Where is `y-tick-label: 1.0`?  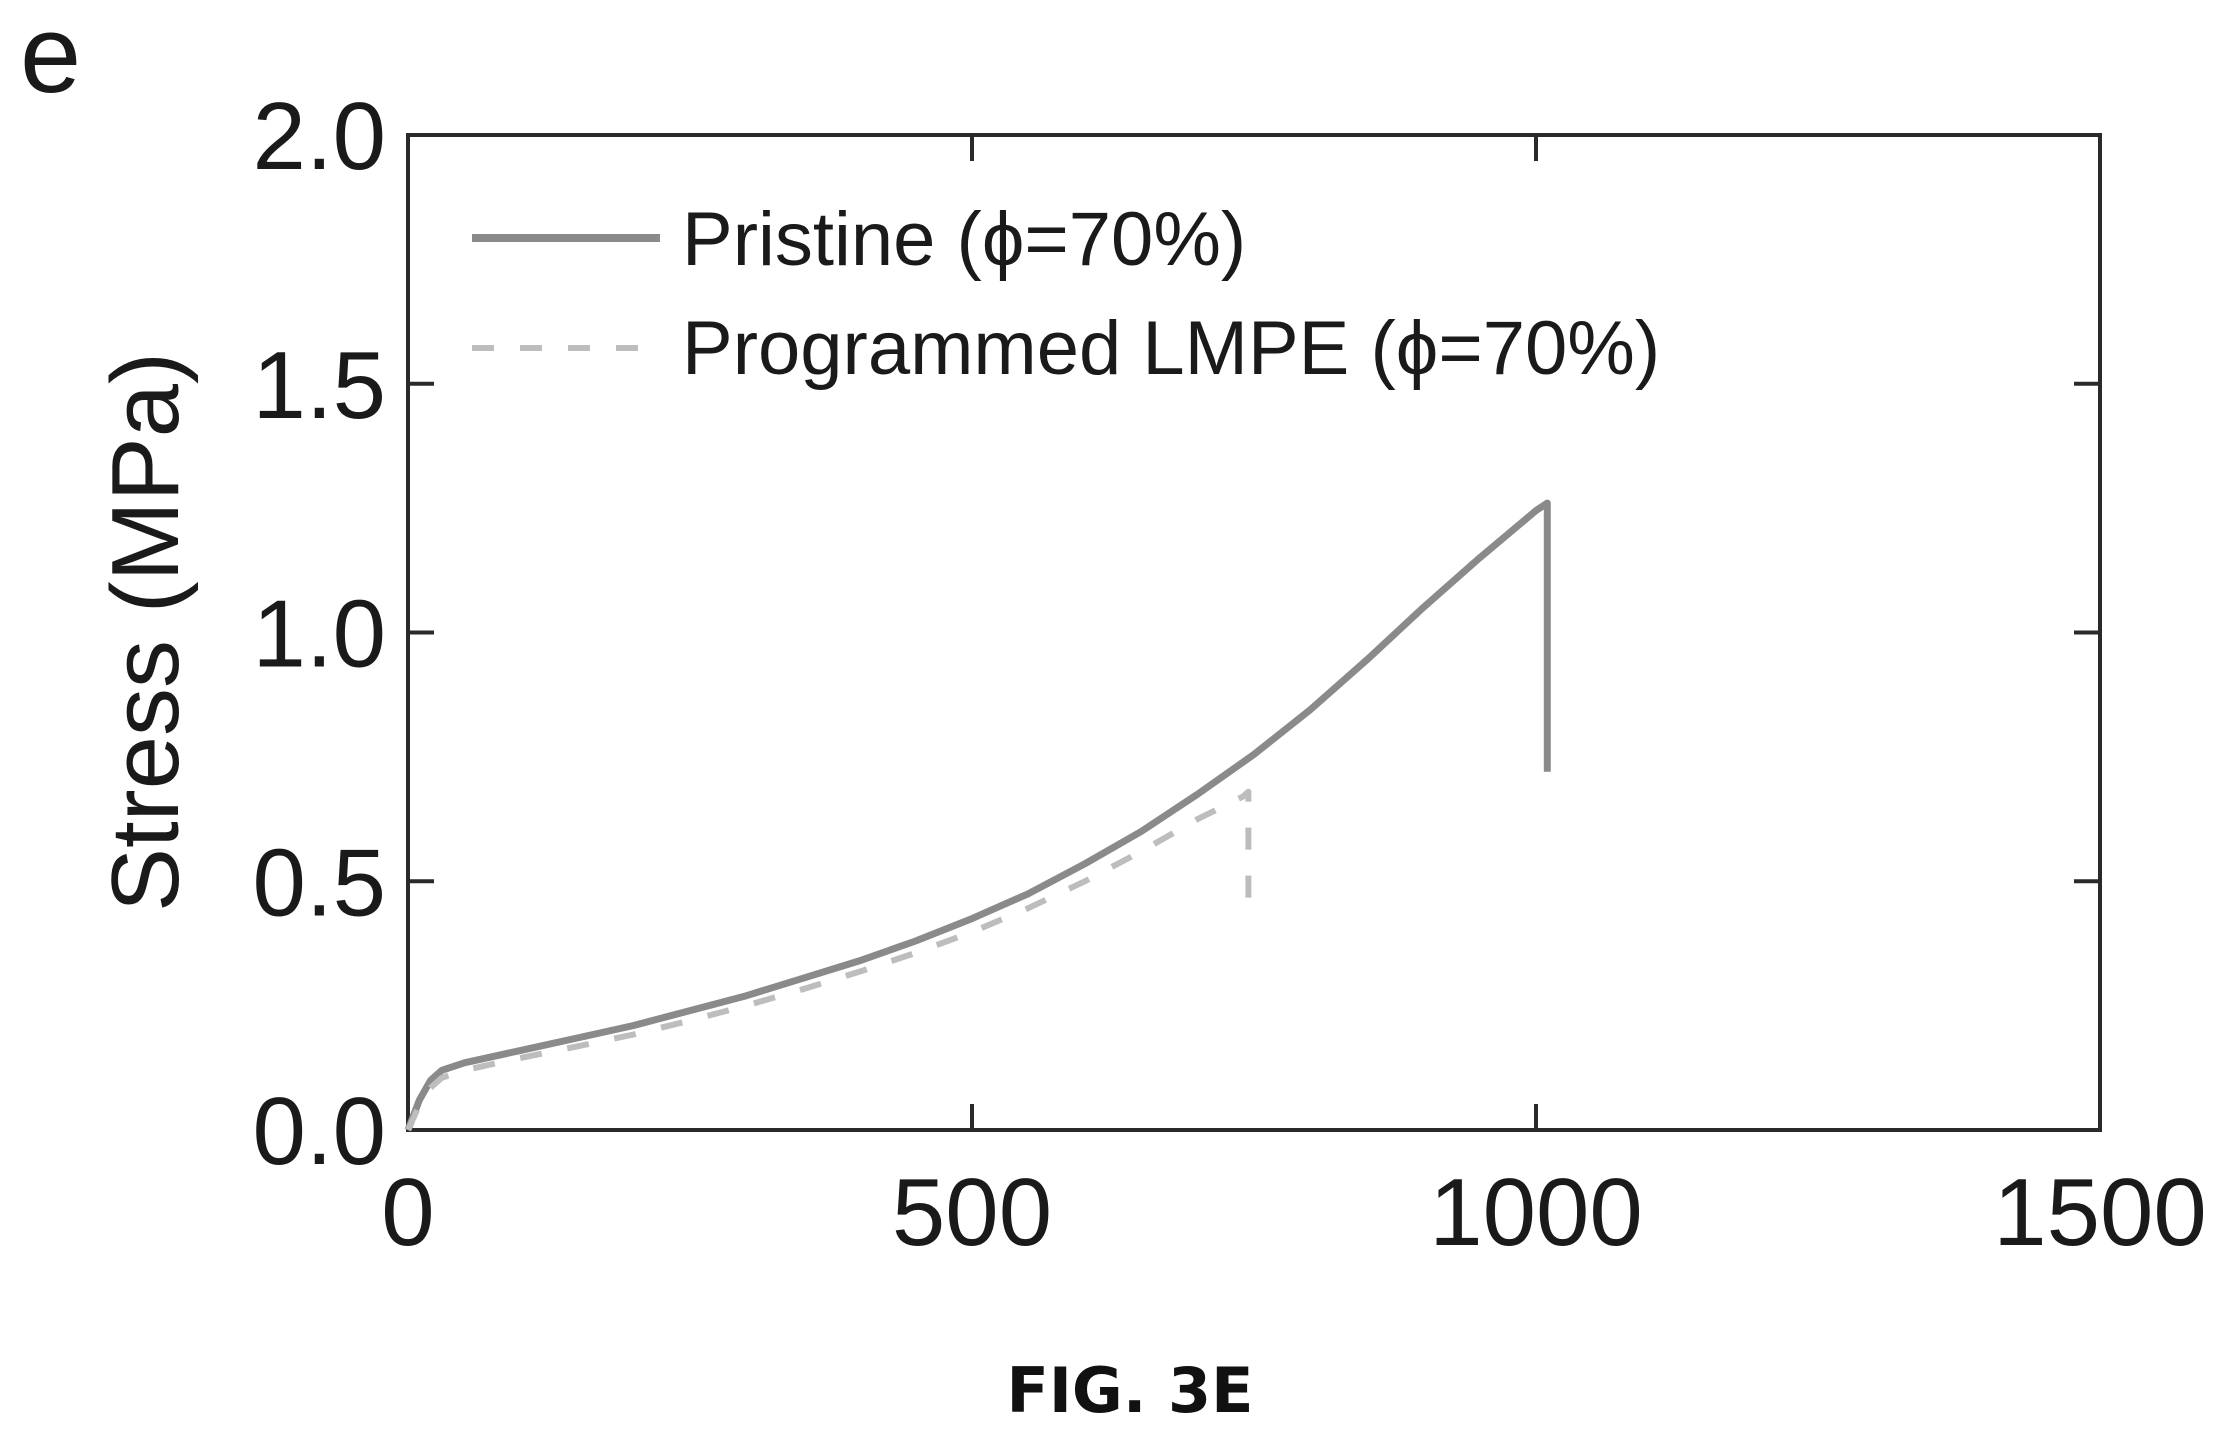
y-tick-label: 1.0 is located at coordinates (319, 634).